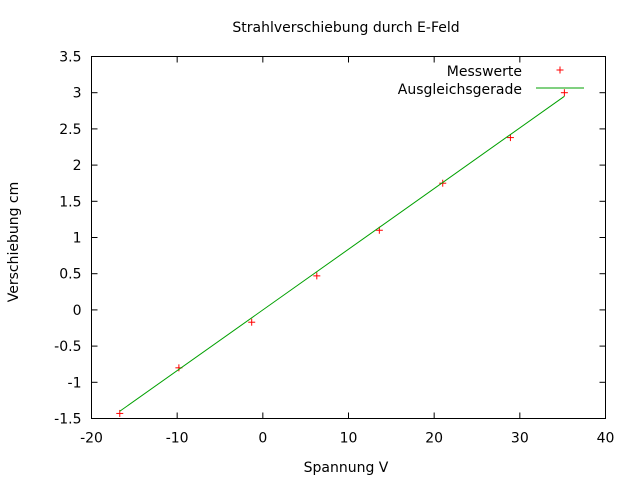 The image size is (640, 485). What do you see at coordinates (67, 347) in the screenshot?
I see `y-tick-label: -0.5` at bounding box center [67, 347].